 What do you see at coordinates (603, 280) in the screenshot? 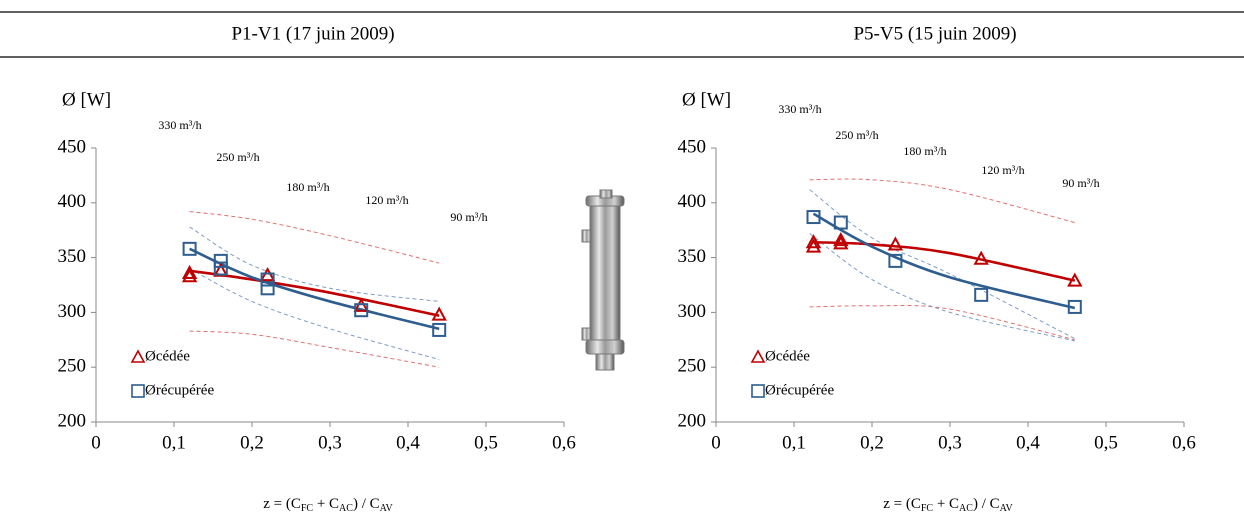
I see `product-image` at bounding box center [603, 280].